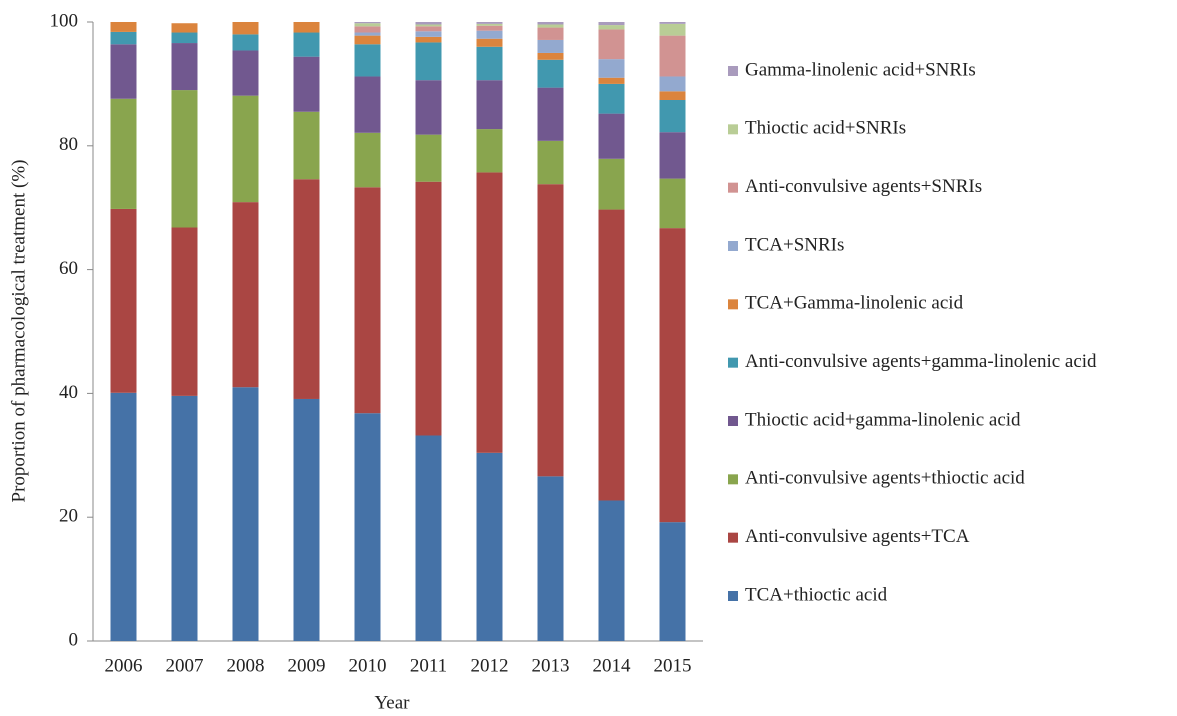  What do you see at coordinates (825, 128) in the screenshot?
I see `legend-label: Thioctic acid+SNRIs` at bounding box center [825, 128].